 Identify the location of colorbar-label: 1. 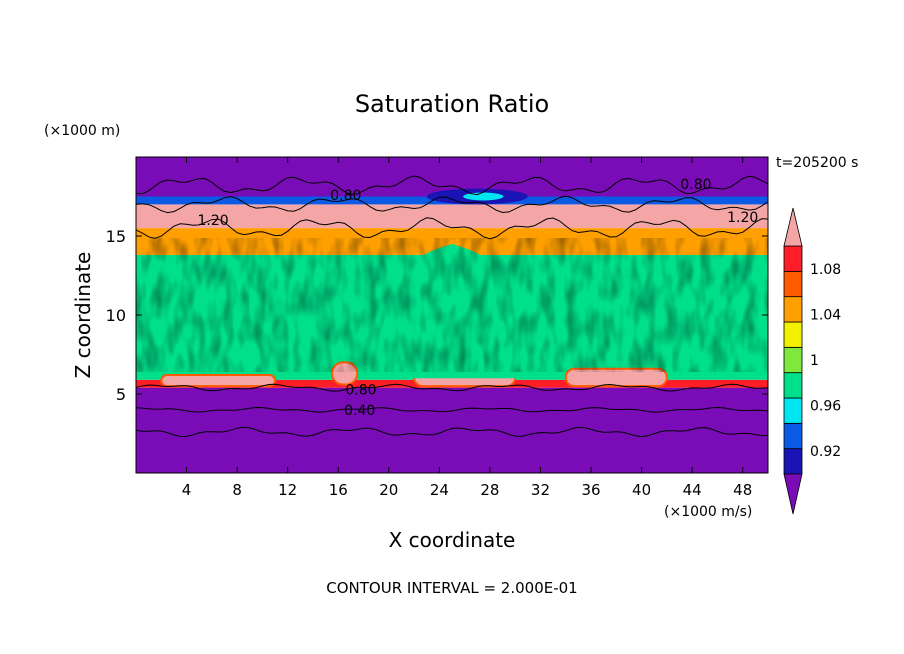
(814, 361).